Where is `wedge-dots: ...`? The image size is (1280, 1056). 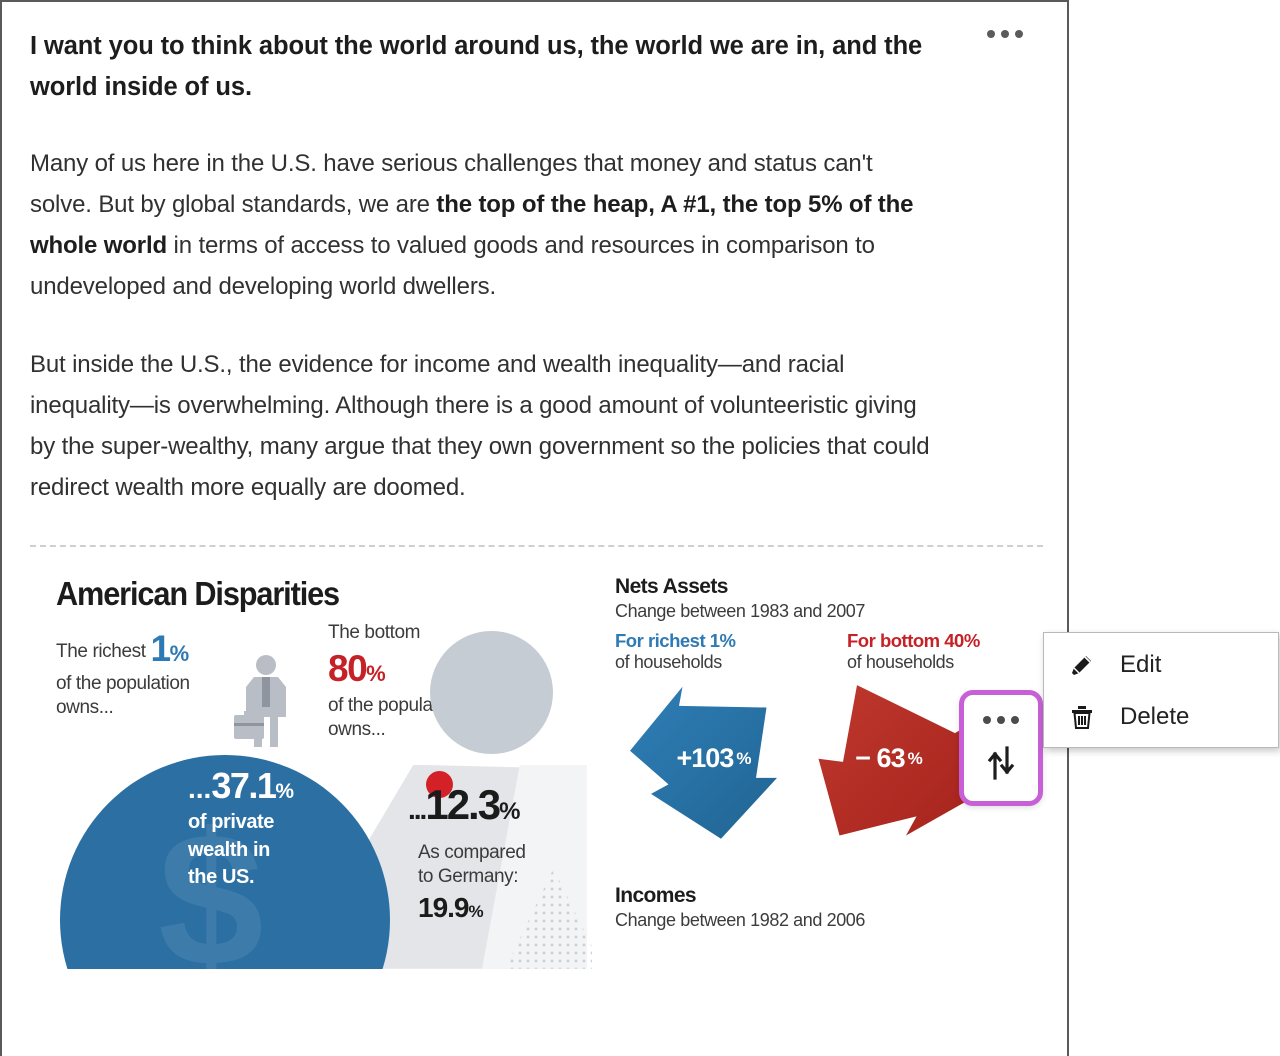 wedge-dots: ... is located at coordinates (417, 809).